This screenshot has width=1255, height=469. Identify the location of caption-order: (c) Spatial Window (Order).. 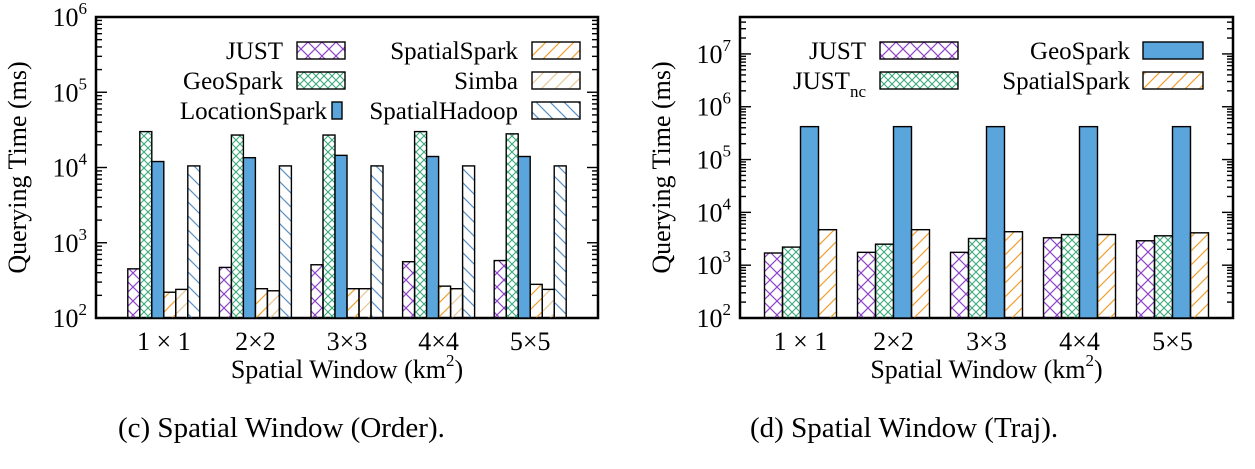
(281, 428).